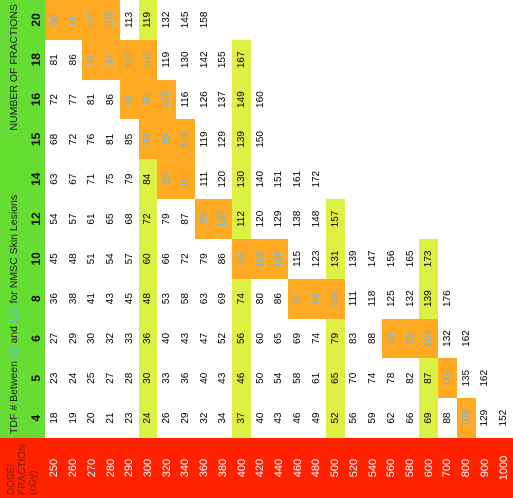 The height and width of the screenshot is (498, 513). What do you see at coordinates (373, 259) in the screenshot?
I see `tdf-value: 147` at bounding box center [373, 259].